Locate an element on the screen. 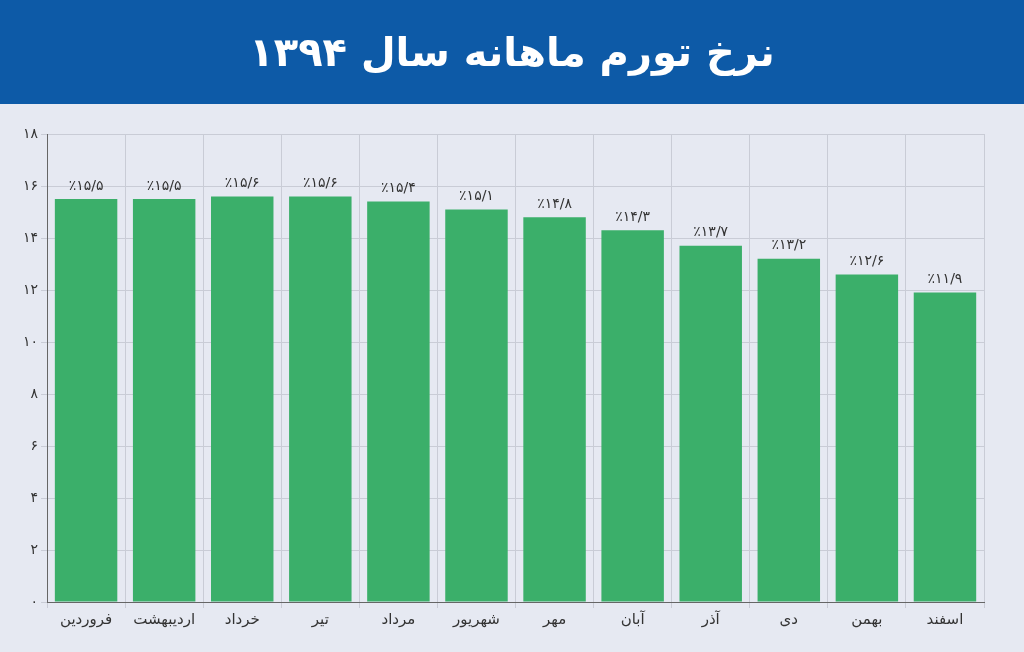 The width and height of the screenshot is (1024, 652). data-label: ٪۱۴/۳ is located at coordinates (633, 215).